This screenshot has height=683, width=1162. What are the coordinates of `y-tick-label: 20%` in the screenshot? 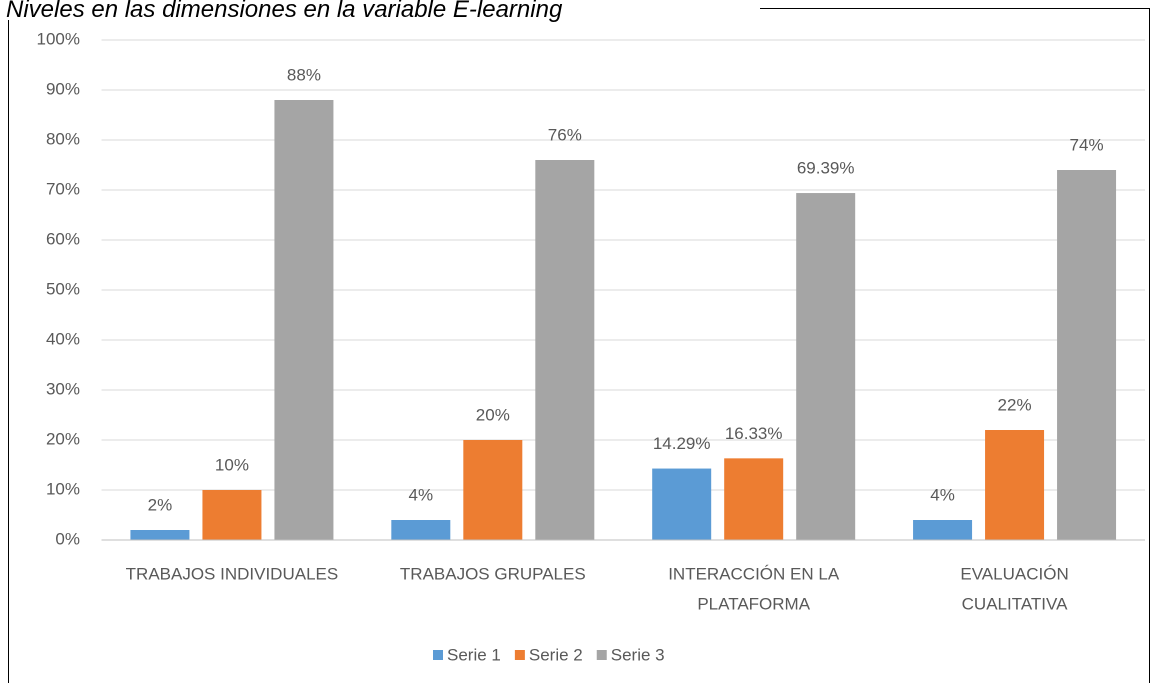 It's located at (63, 438).